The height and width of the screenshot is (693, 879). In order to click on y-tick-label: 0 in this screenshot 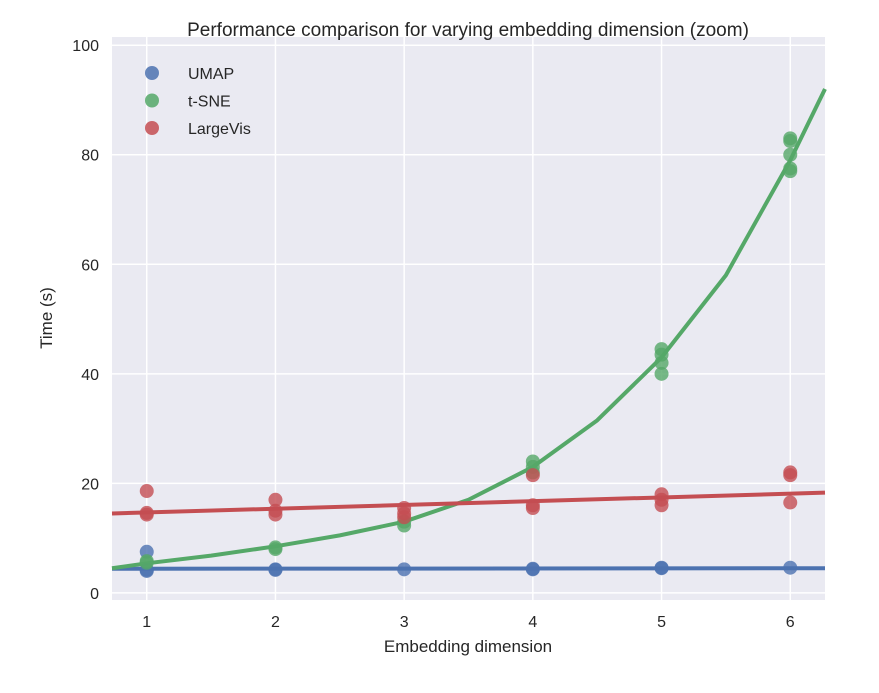, I will do `click(94, 594)`.